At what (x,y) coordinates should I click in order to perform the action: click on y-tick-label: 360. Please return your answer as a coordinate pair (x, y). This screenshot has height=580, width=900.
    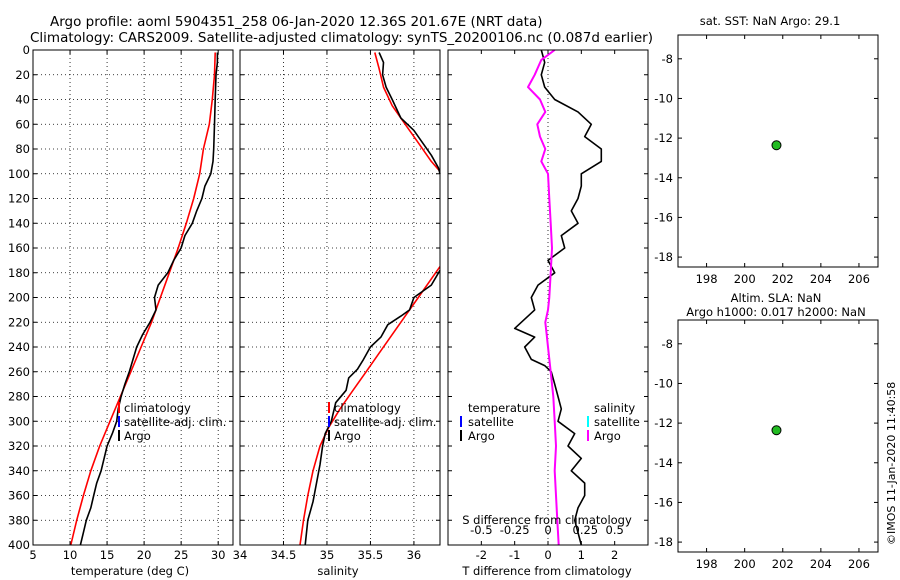
    Looking at the image, I should click on (19, 496).